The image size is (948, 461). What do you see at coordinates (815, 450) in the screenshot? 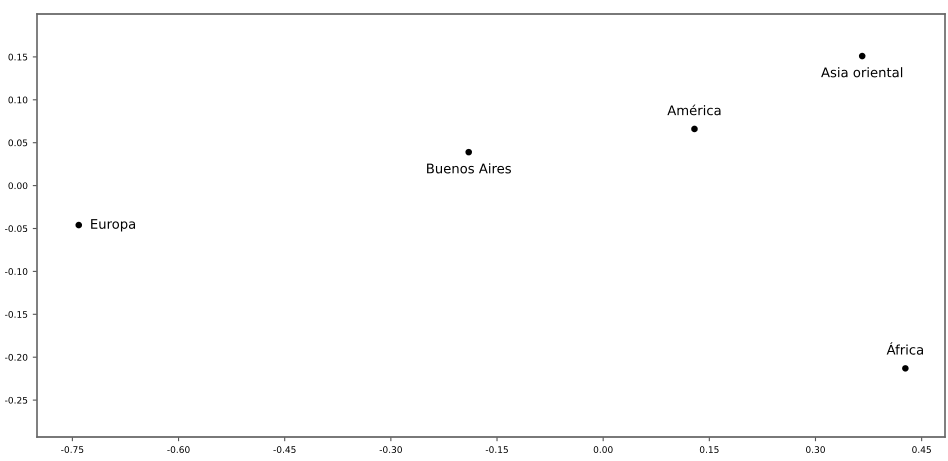
I see `x-tick-label: 0.30` at bounding box center [815, 450].